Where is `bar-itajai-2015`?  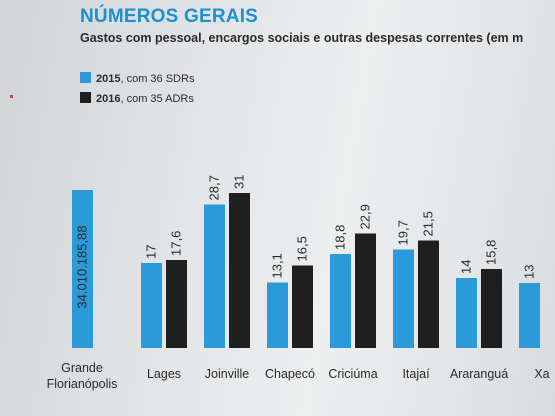
bar-itajai-2015 is located at coordinates (403, 298).